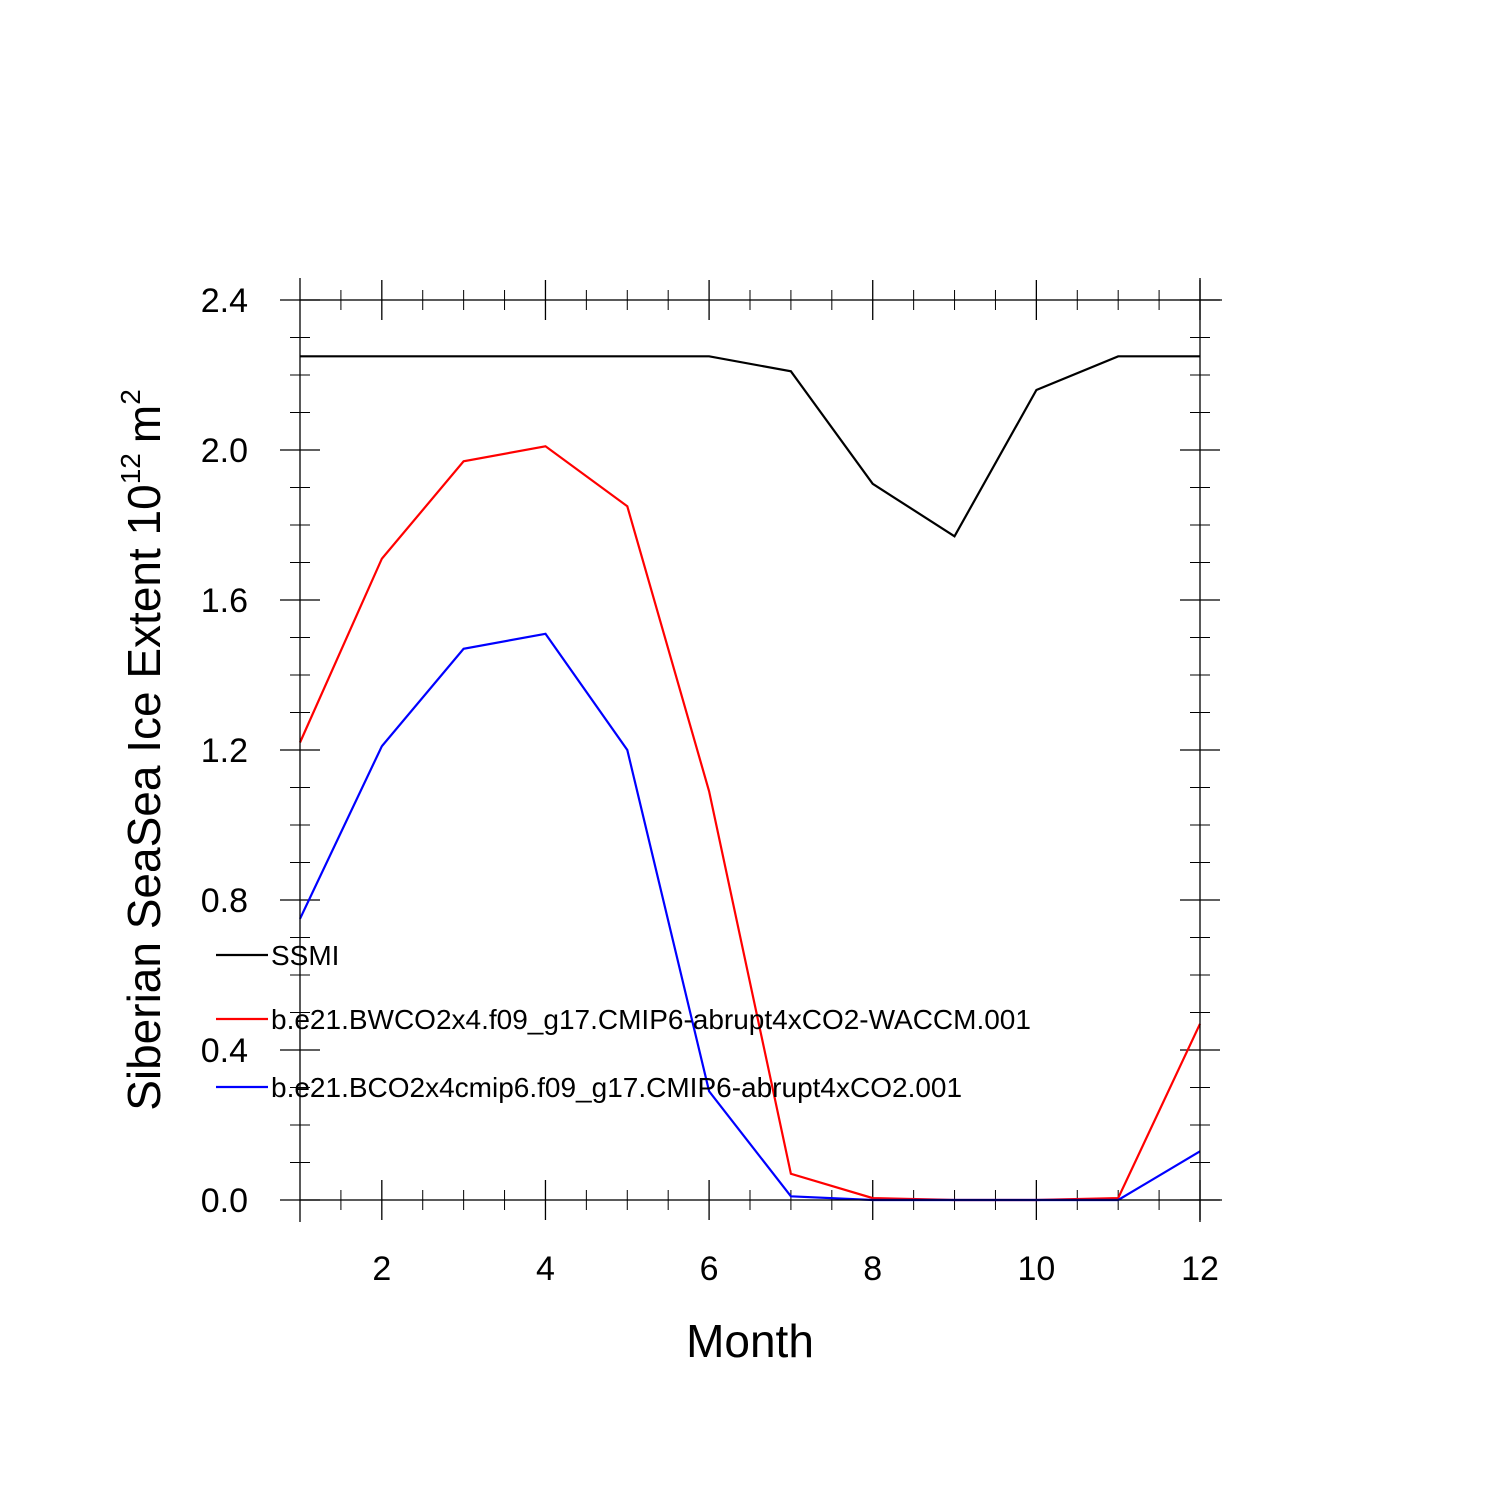  I want to click on x-tick-label: 6, so click(709, 1269).